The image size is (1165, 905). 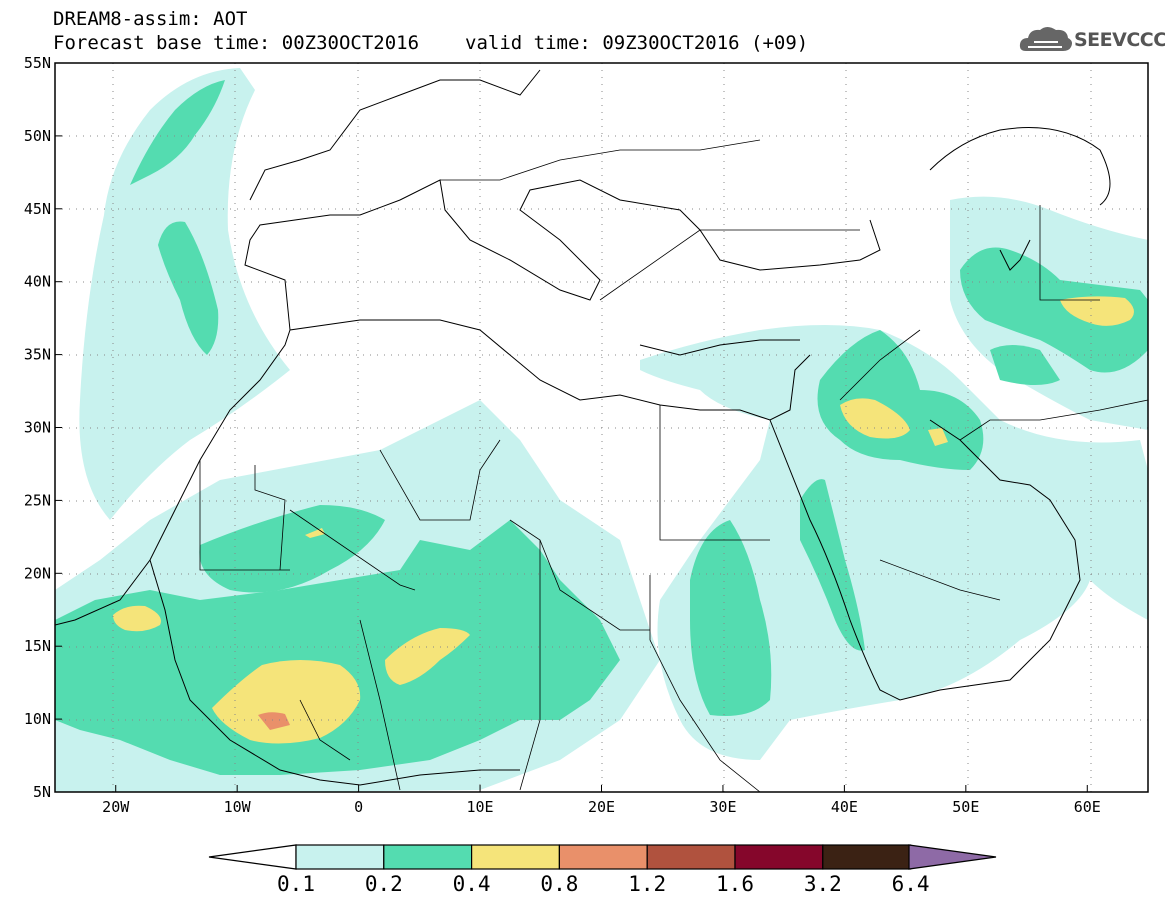 I want to click on colorbar-high-arrow, so click(x=952, y=857).